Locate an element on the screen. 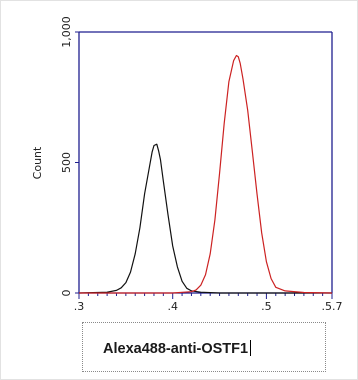  x-tick-label: .4 is located at coordinates (172, 306).